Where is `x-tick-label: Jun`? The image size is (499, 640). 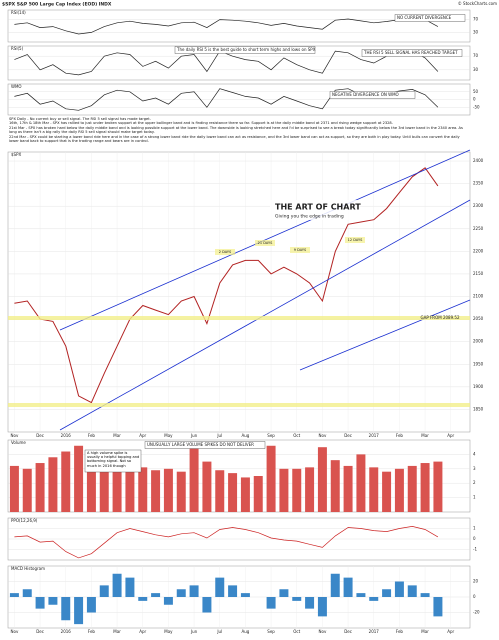
x-tick-label: Jun is located at coordinates (194, 631).